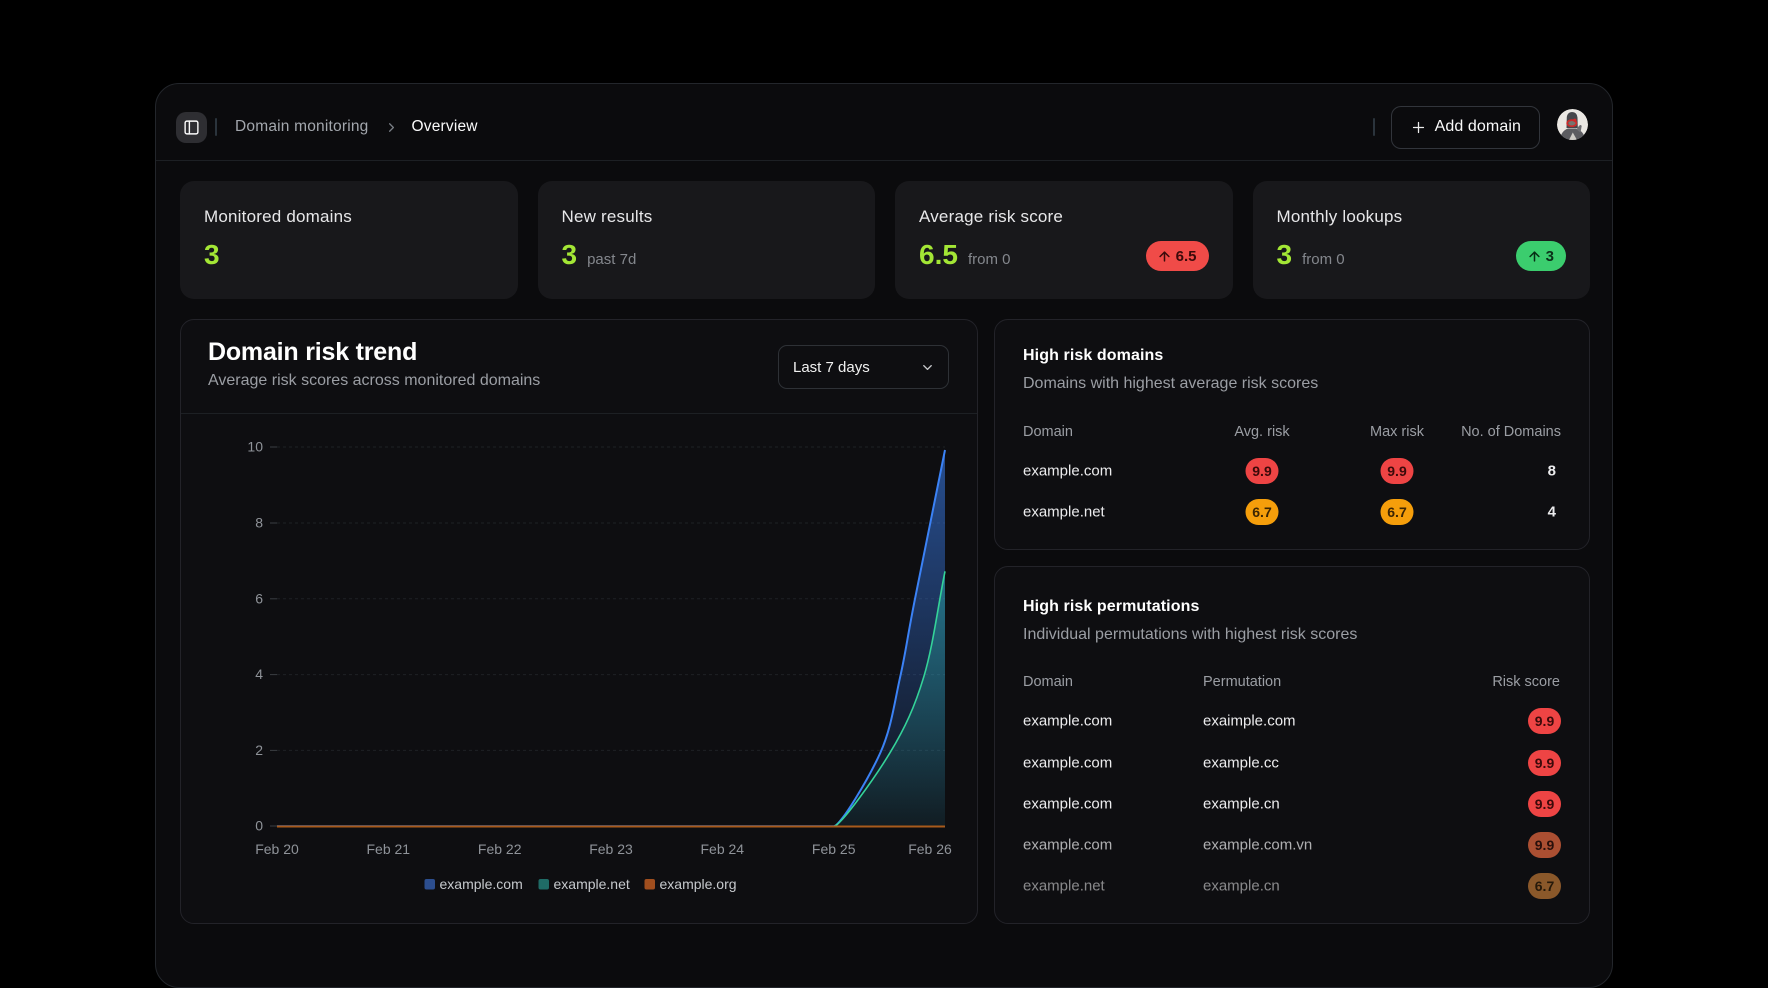 Image resolution: width=1768 pixels, height=988 pixels. What do you see at coordinates (259, 674) in the screenshot?
I see `svg-text: 4` at bounding box center [259, 674].